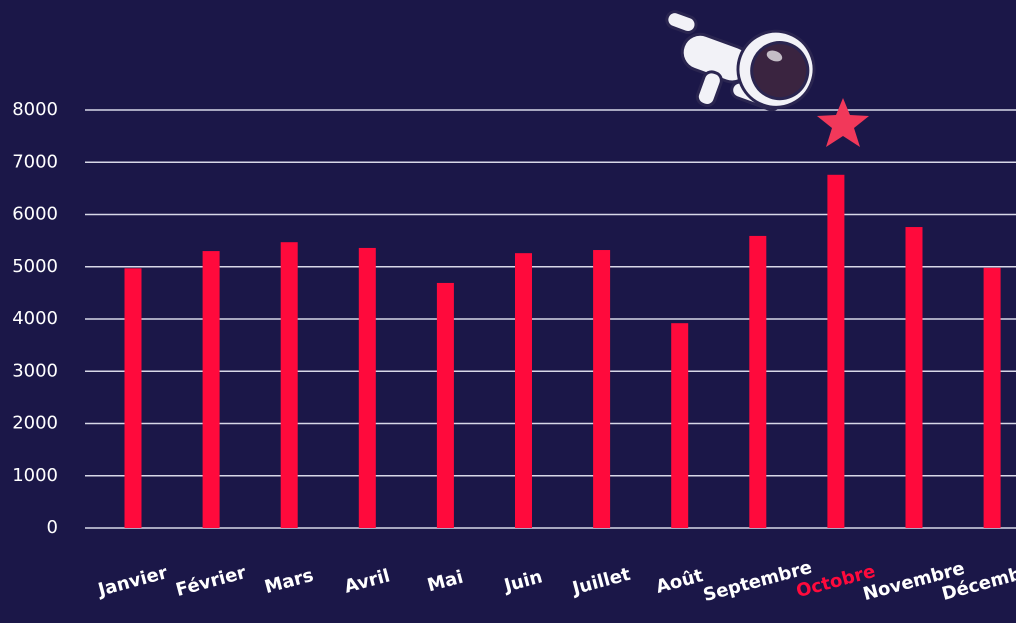 The image size is (1016, 623). I want to click on y-tick-label: 7000, so click(35, 161).